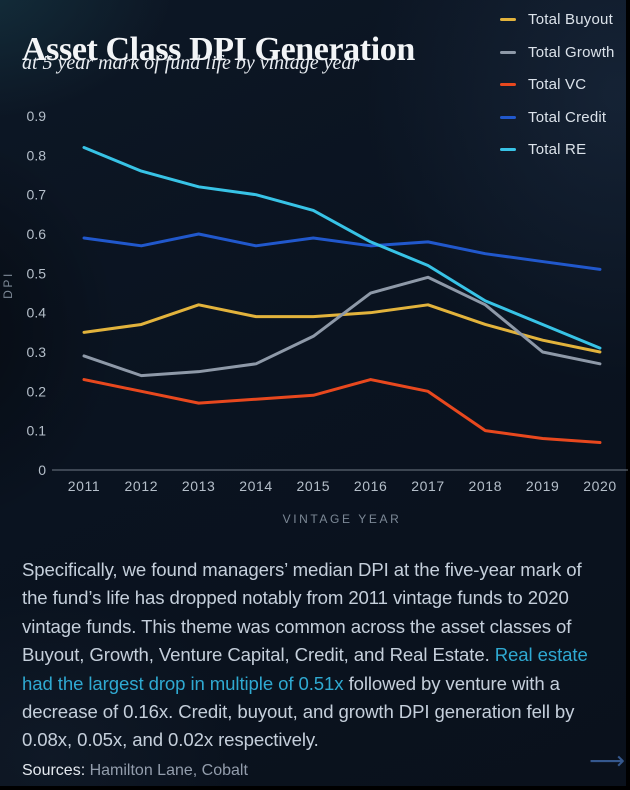  I want to click on legend-label: Total RE, so click(557, 149).